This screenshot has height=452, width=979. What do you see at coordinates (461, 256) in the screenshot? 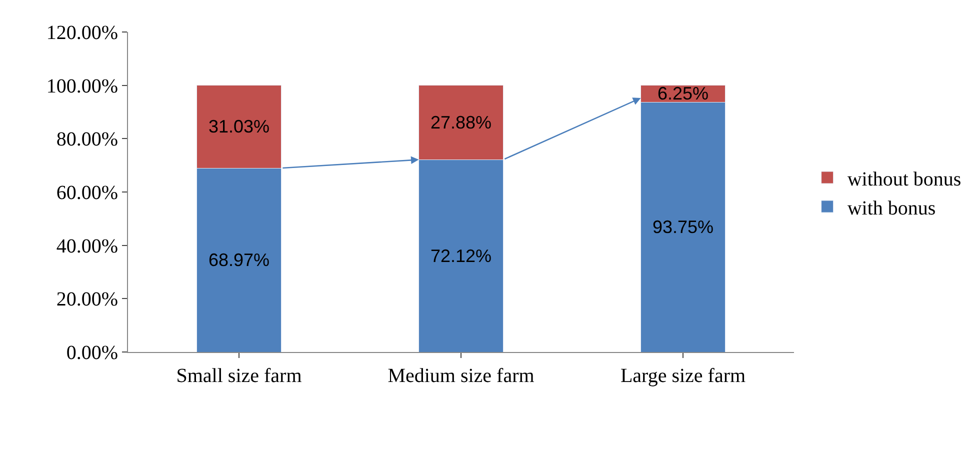
I see `data-label: 72.12%` at bounding box center [461, 256].